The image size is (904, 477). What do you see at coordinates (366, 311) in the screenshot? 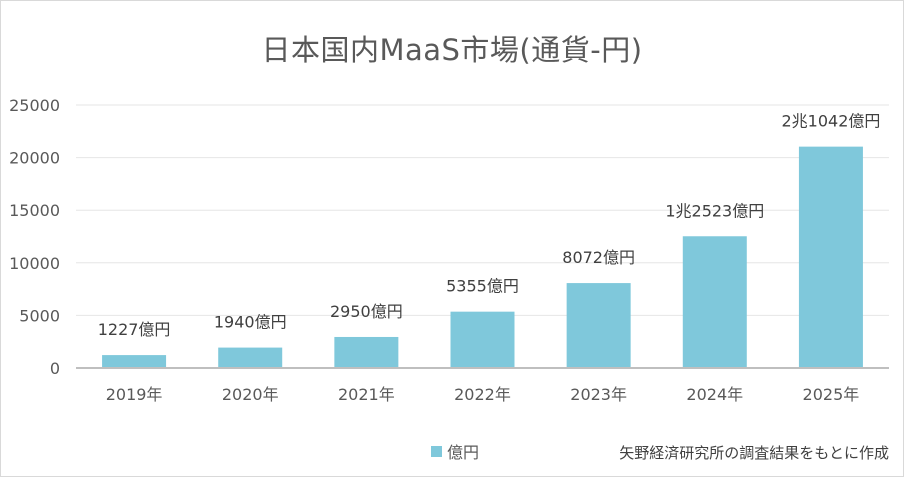
I see `data-label: 2950億円` at bounding box center [366, 311].